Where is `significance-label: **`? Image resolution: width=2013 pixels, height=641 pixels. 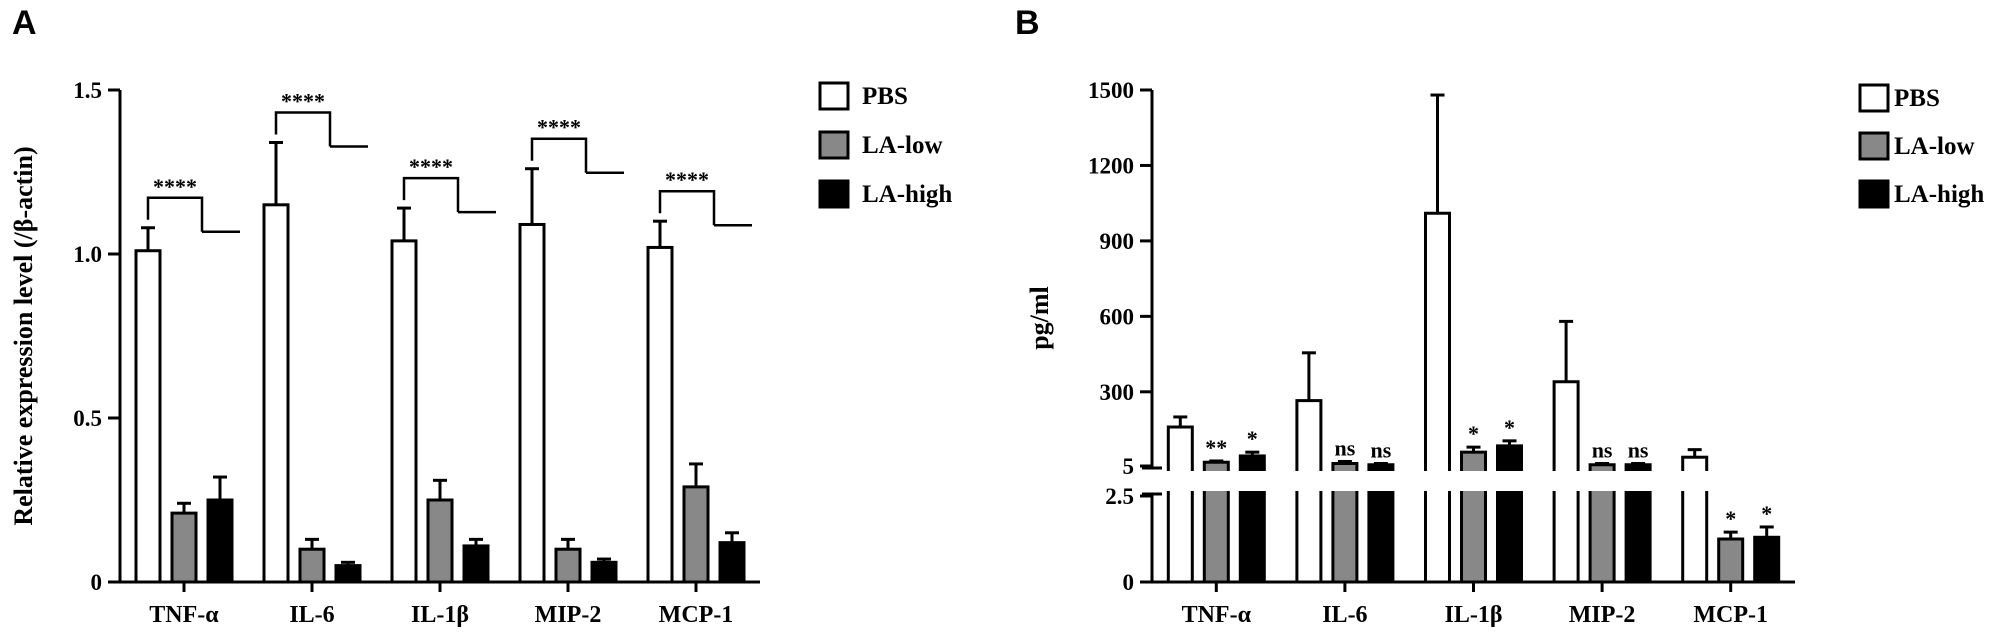 significance-label: ** is located at coordinates (1216, 447).